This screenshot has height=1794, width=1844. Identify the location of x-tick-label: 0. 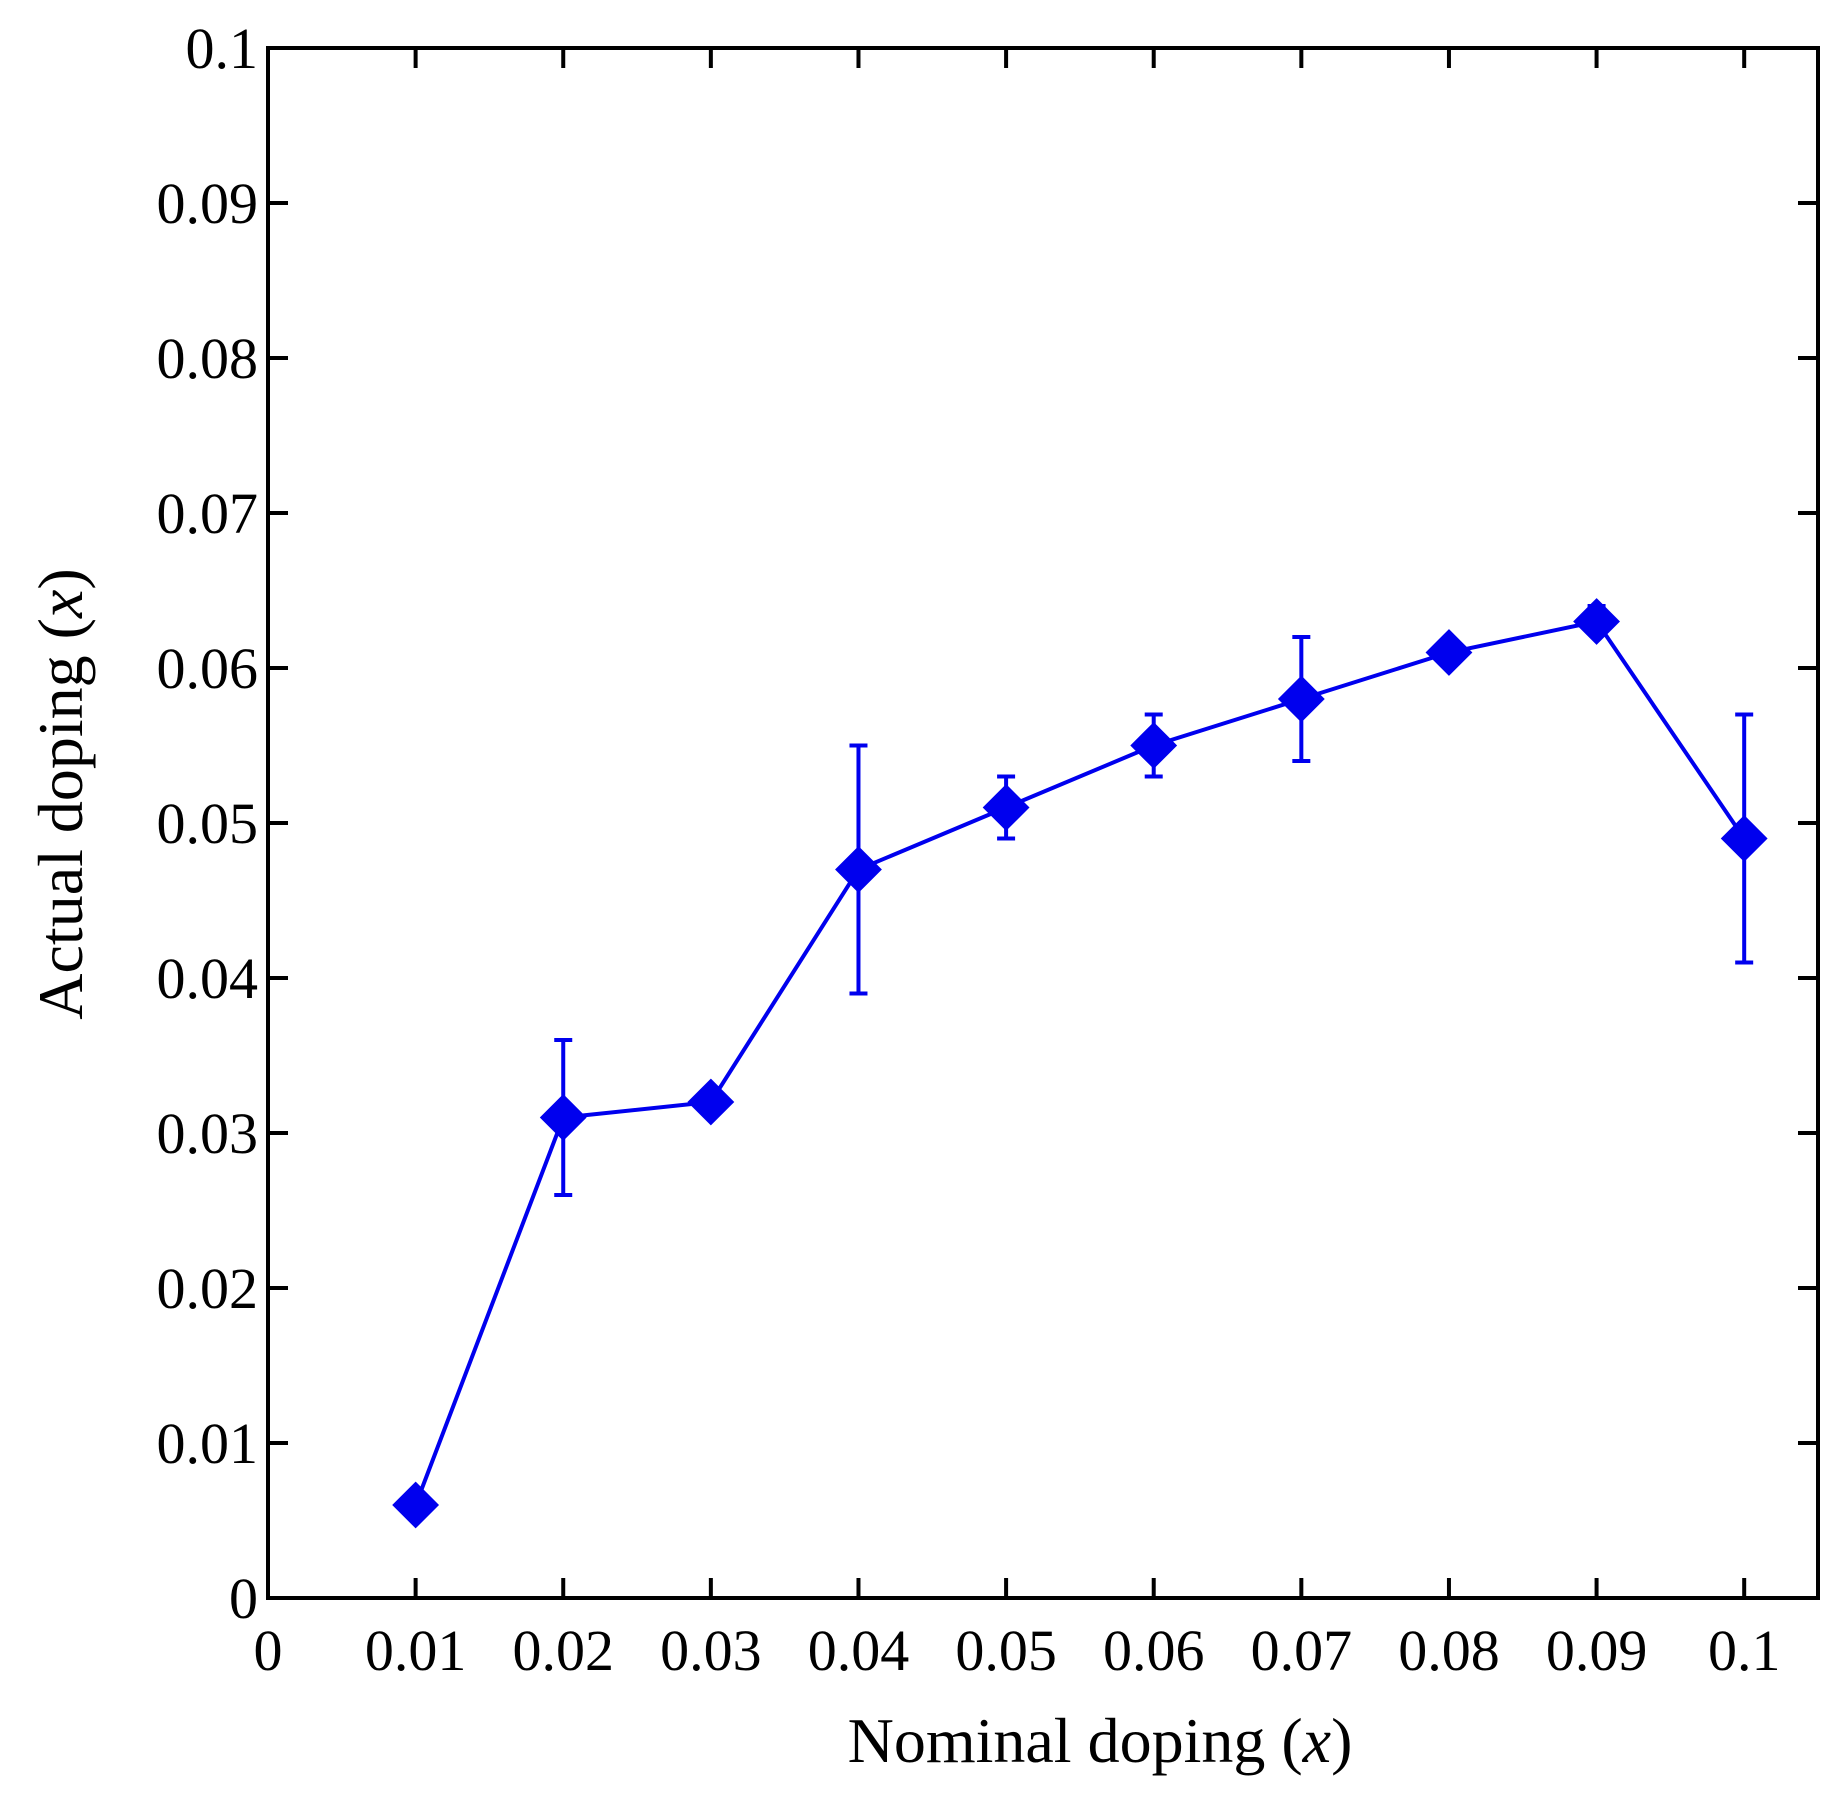
(268, 1650).